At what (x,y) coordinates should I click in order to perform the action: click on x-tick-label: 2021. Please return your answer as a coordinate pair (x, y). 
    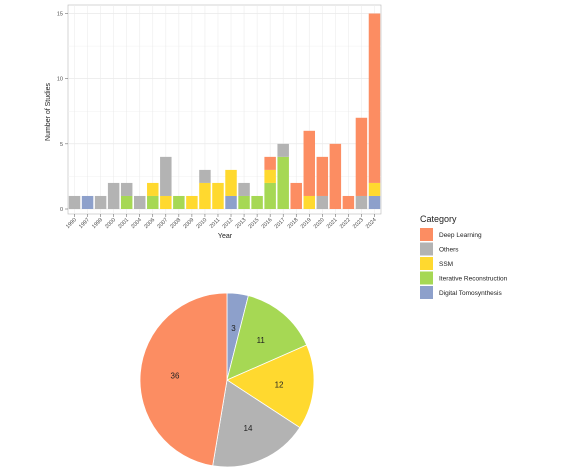
    Looking at the image, I should click on (332, 223).